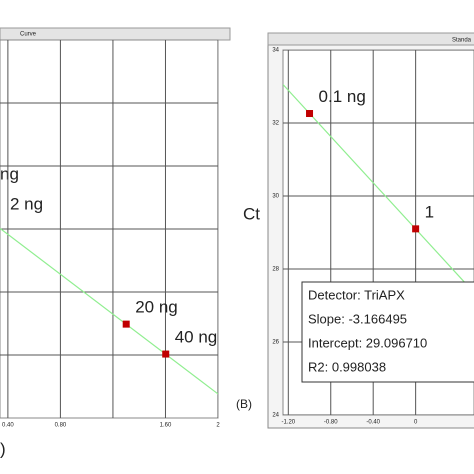 Image resolution: width=474 pixels, height=474 pixels. Describe the element at coordinates (156, 307) in the screenshot. I see `point-label: 20 ng` at that location.